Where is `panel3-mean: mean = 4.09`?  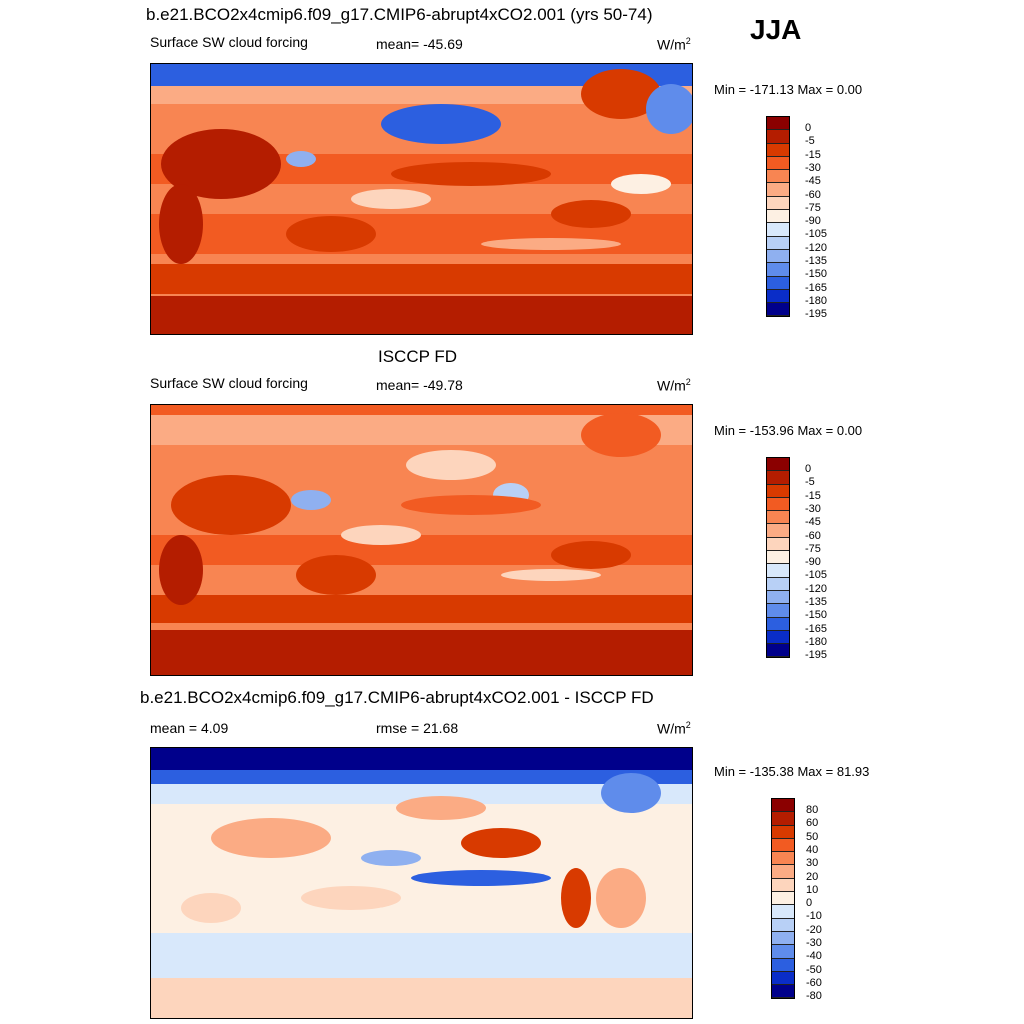 panel3-mean: mean = 4.09 is located at coordinates (189, 728).